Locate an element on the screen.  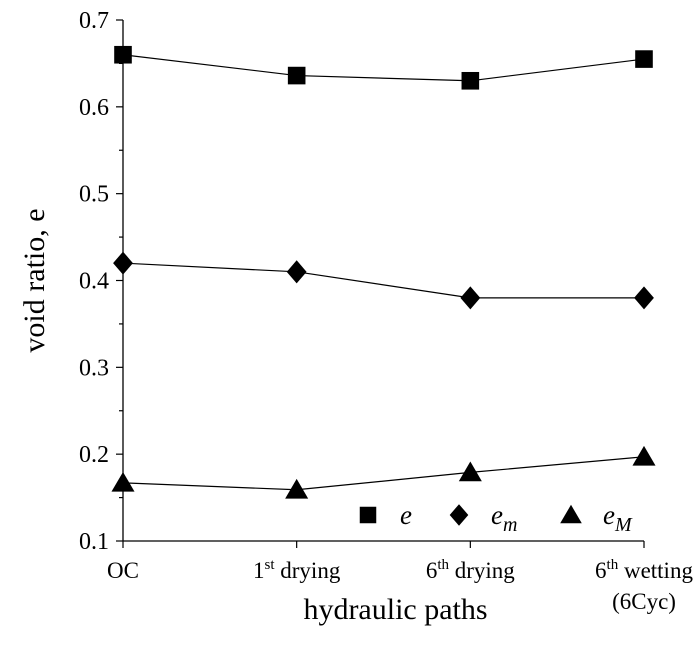
legend-label-e: e is located at coordinates (406, 515).